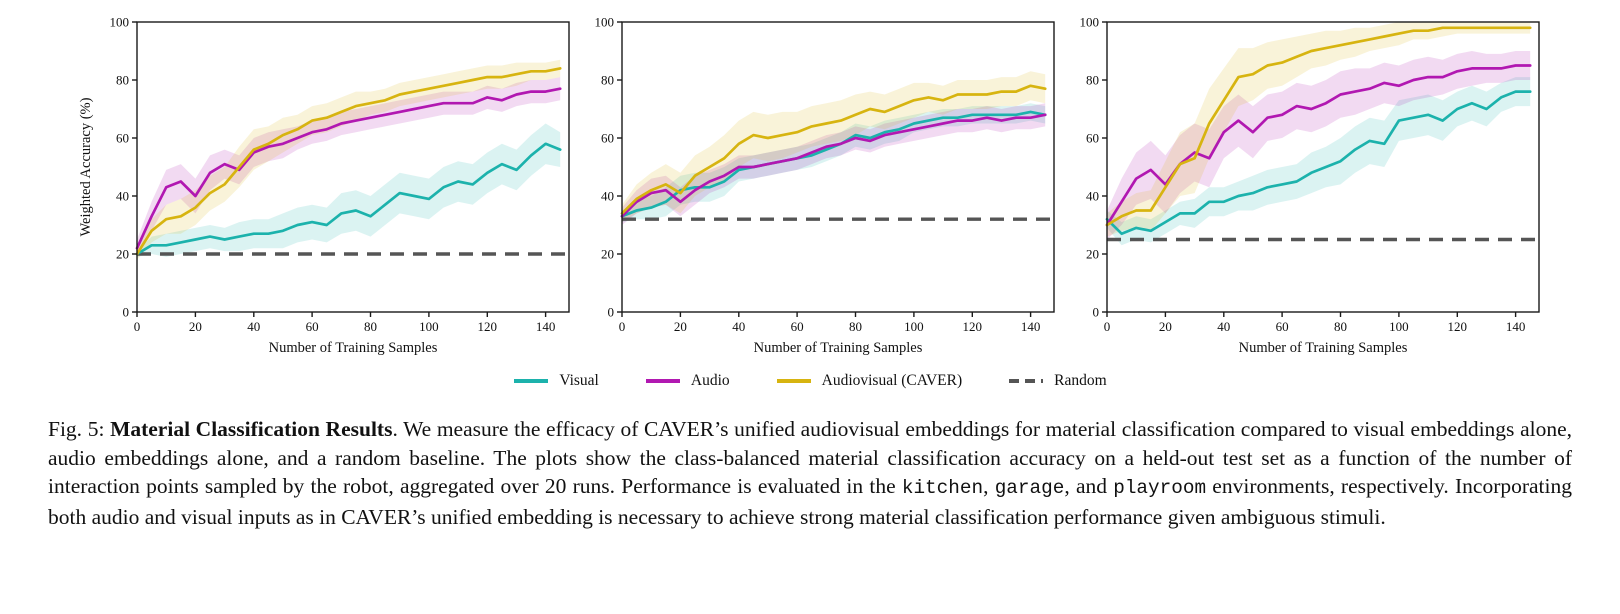 This screenshot has height=614, width=1620. Describe the element at coordinates (1160, 488) in the screenshot. I see `caption-env-playroom: playroom` at that location.